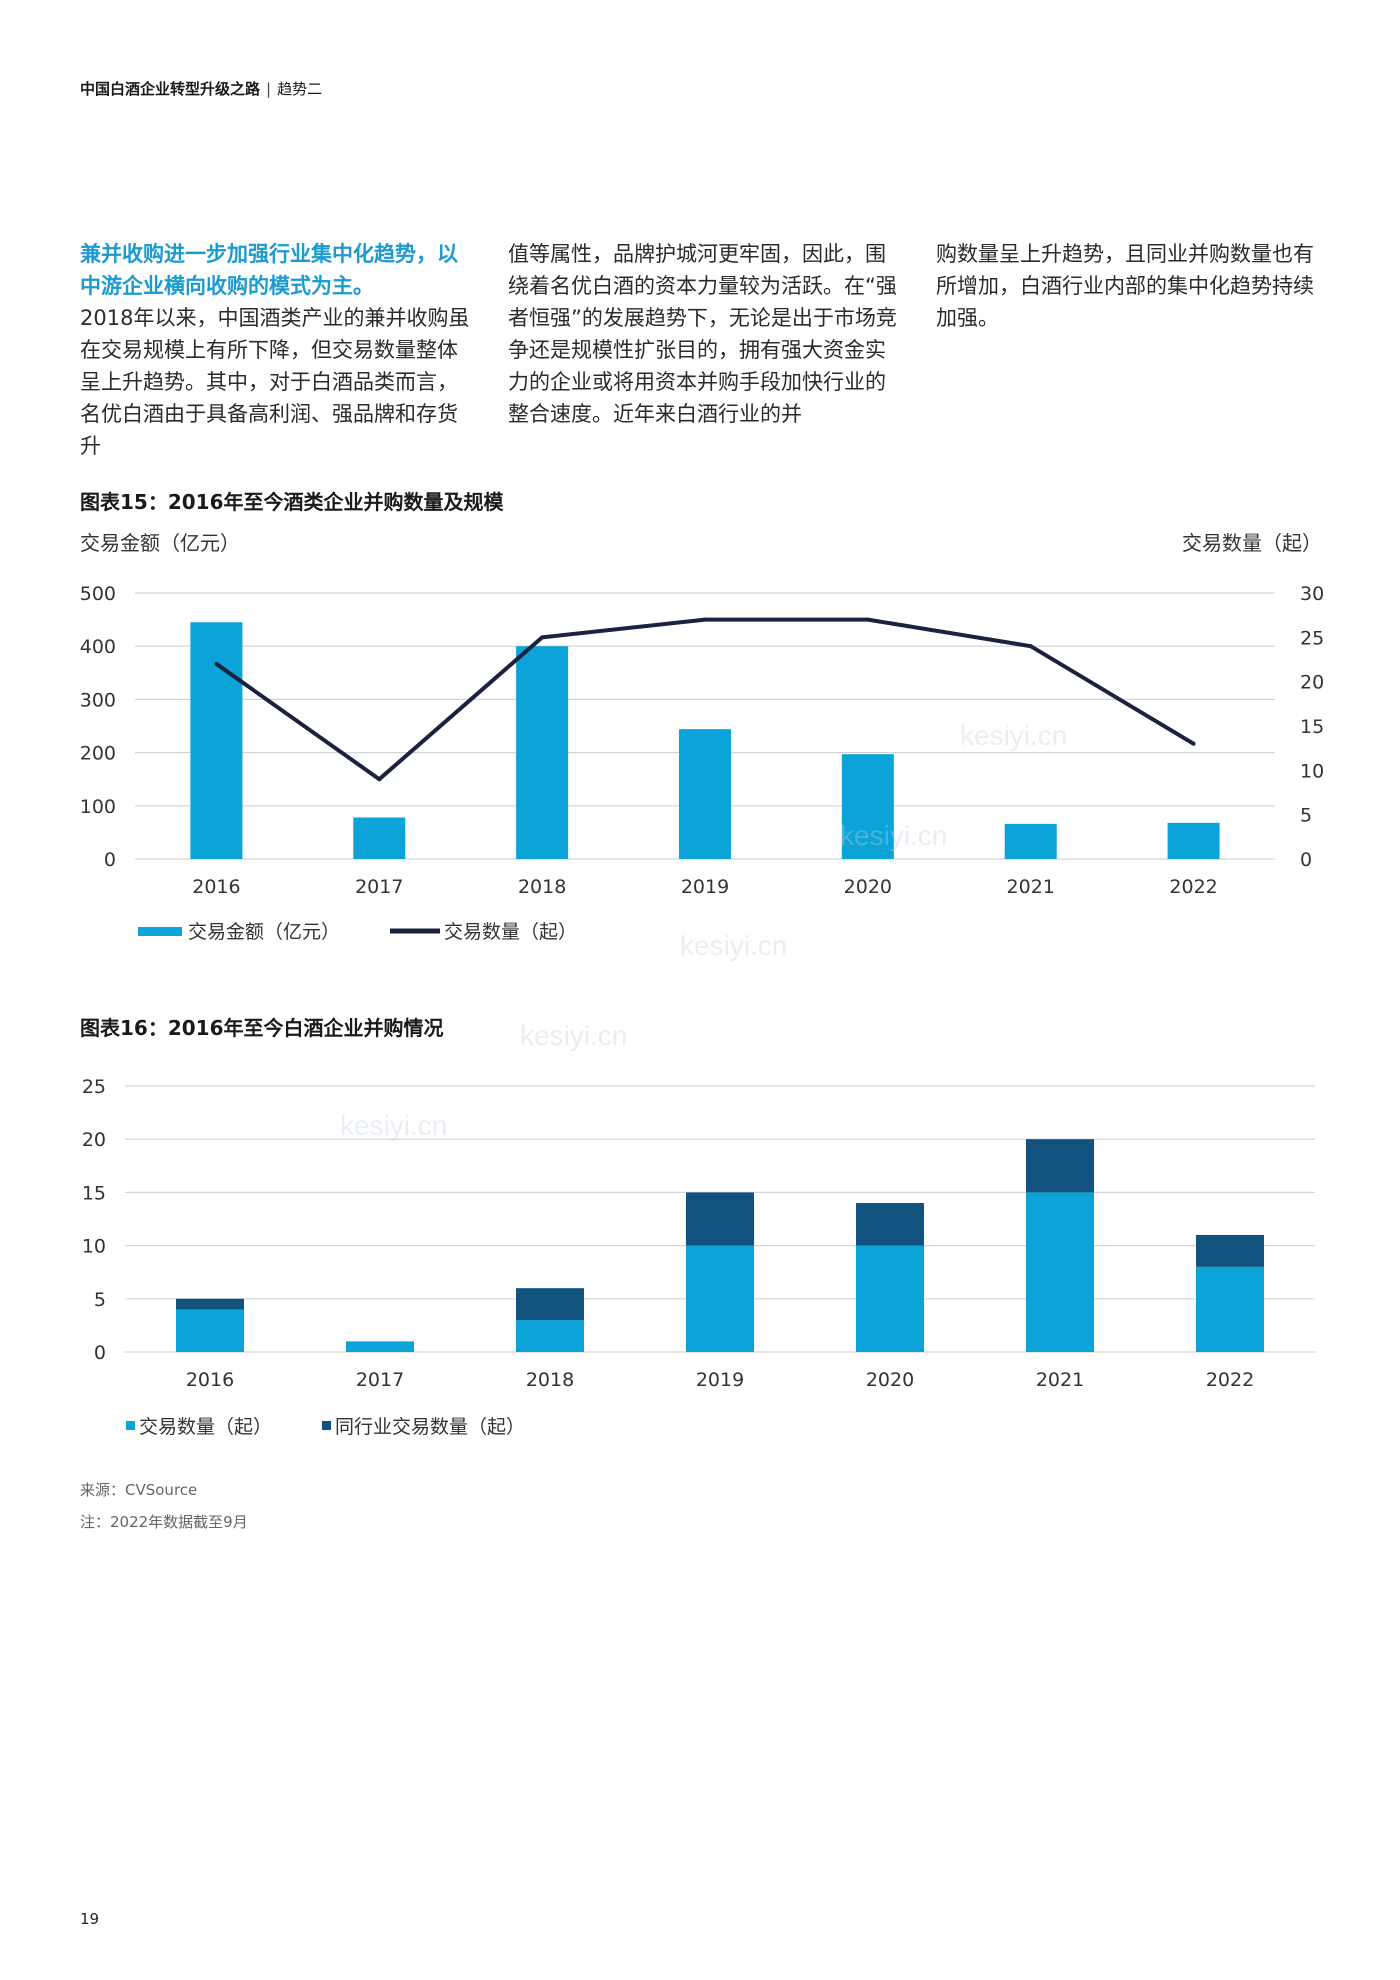 Image resolution: width=1400 pixels, height=1980 pixels. I want to click on text-column-3: 购数量呈上升趋势，且同业并购数量也有所增加，白酒行业内部的集中化趋势持续加强。, so click(1133, 286).